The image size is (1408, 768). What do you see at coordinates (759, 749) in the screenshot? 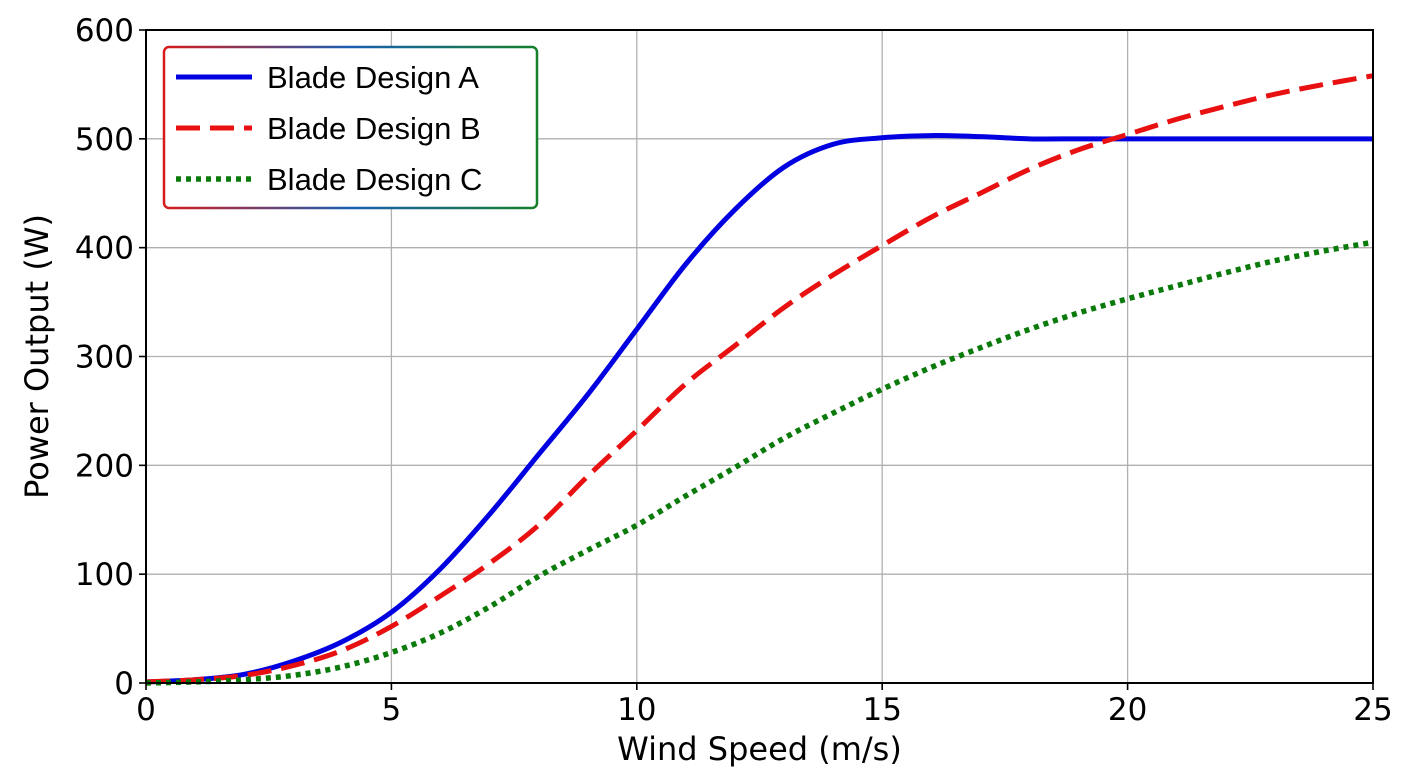
I see `x-axis-title: Wind Speed (m/s)` at bounding box center [759, 749].